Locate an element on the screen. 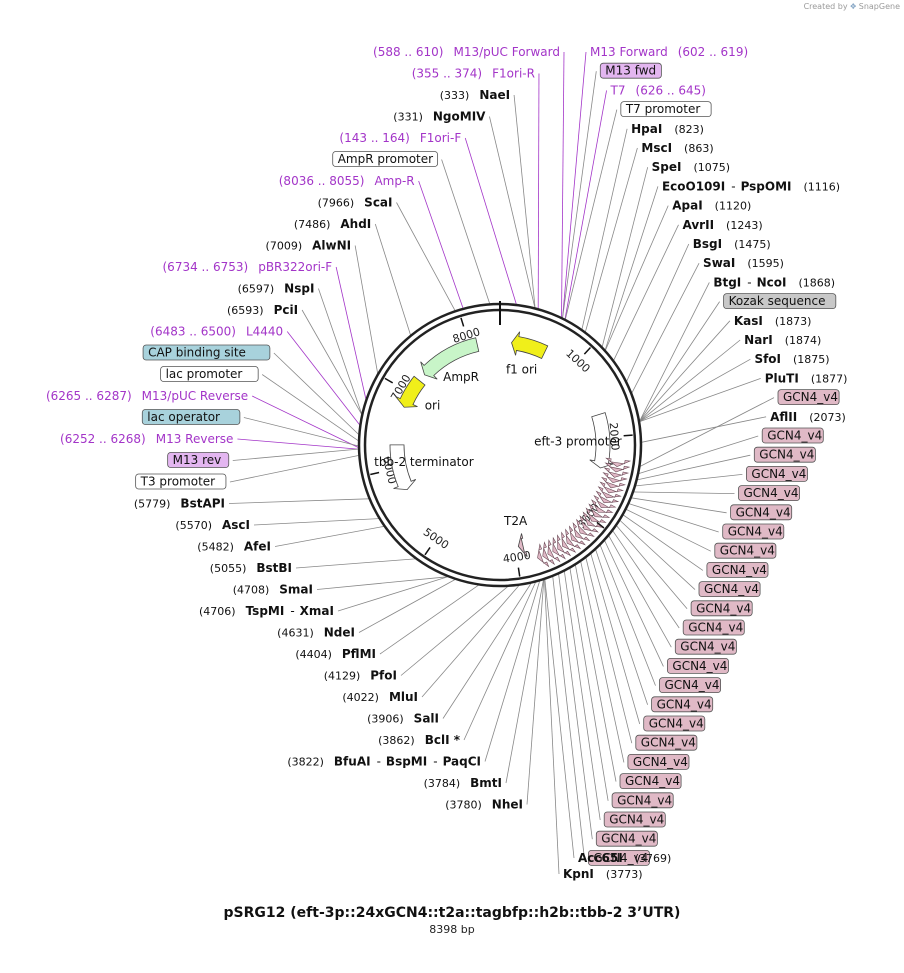 This screenshot has width=904, height=973. enzyme-name: PaqCI is located at coordinates (462, 762).